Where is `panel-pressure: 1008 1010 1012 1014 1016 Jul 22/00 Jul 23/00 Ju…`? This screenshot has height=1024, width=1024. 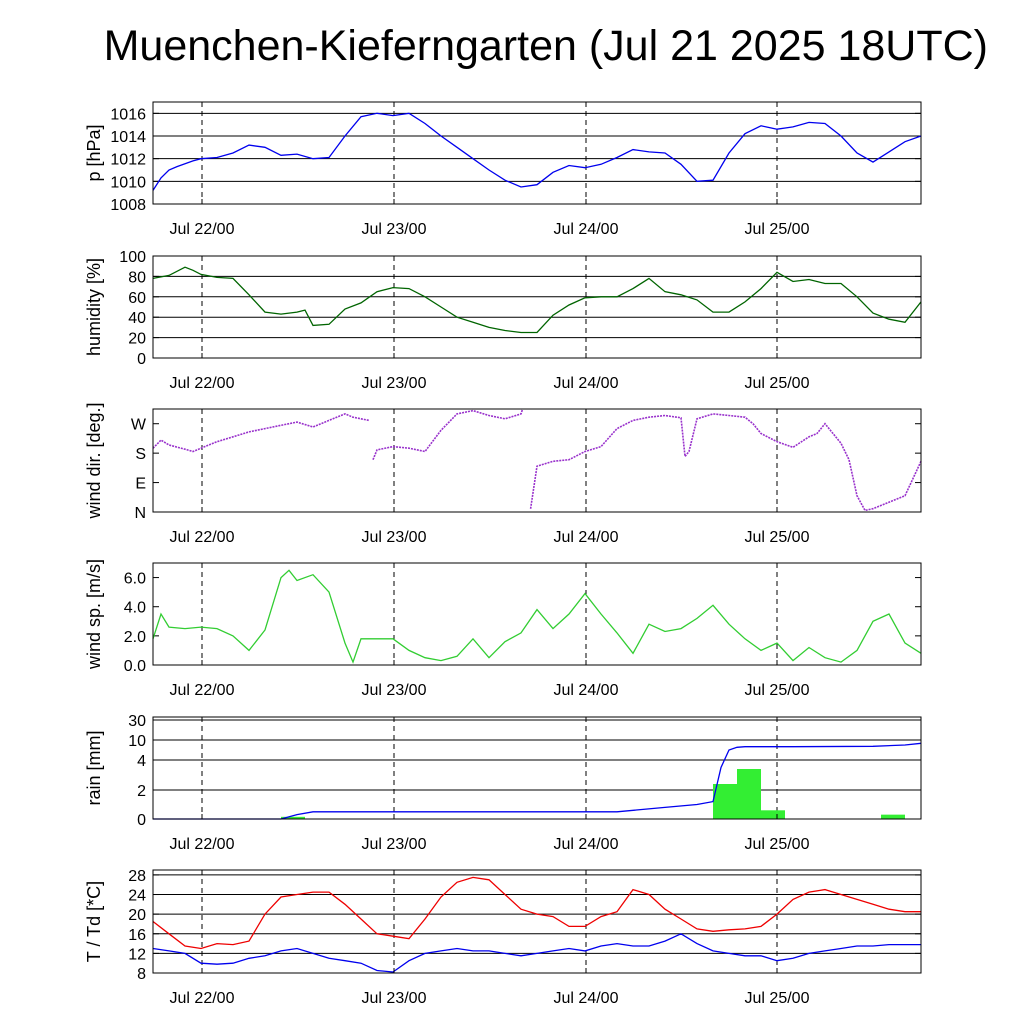
panel-pressure: 1008 1010 1012 1014 1016 Jul 22/00 Jul 23/00 Ju… is located at coordinates (503, 169).